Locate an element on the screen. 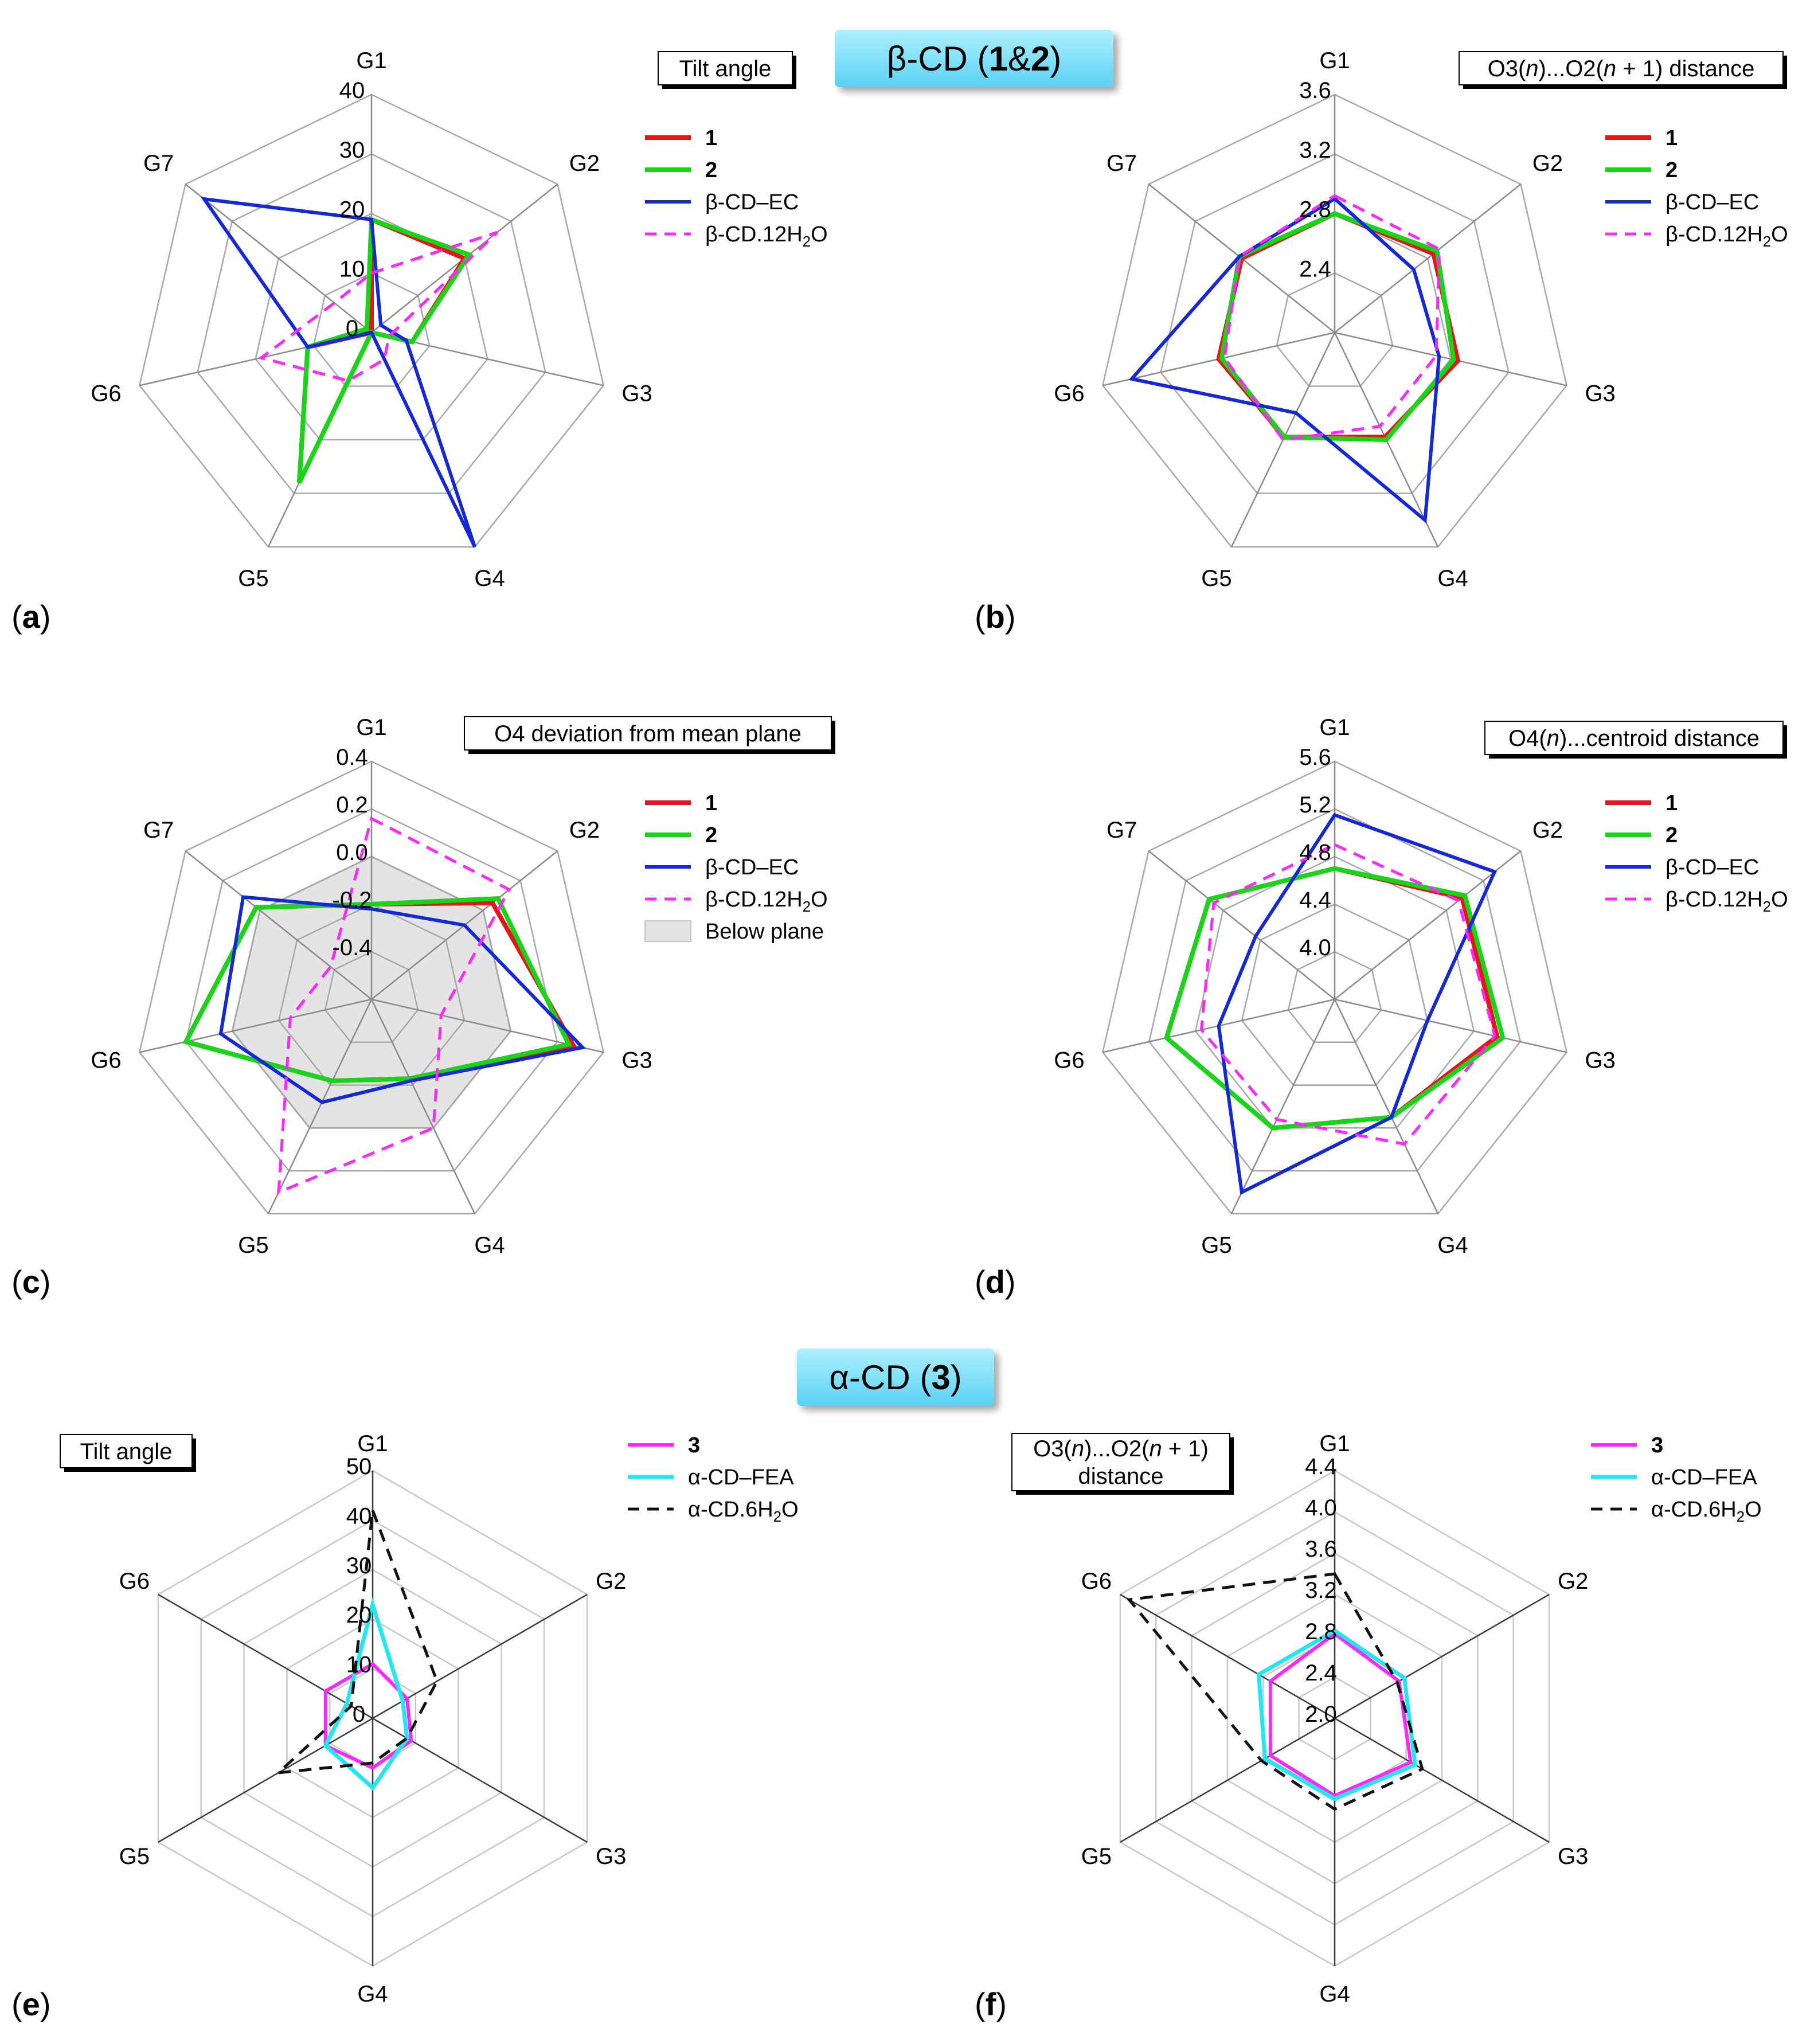 This screenshot has height=2044, width=1818. tick-label: 4.4 is located at coordinates (1321, 1466).